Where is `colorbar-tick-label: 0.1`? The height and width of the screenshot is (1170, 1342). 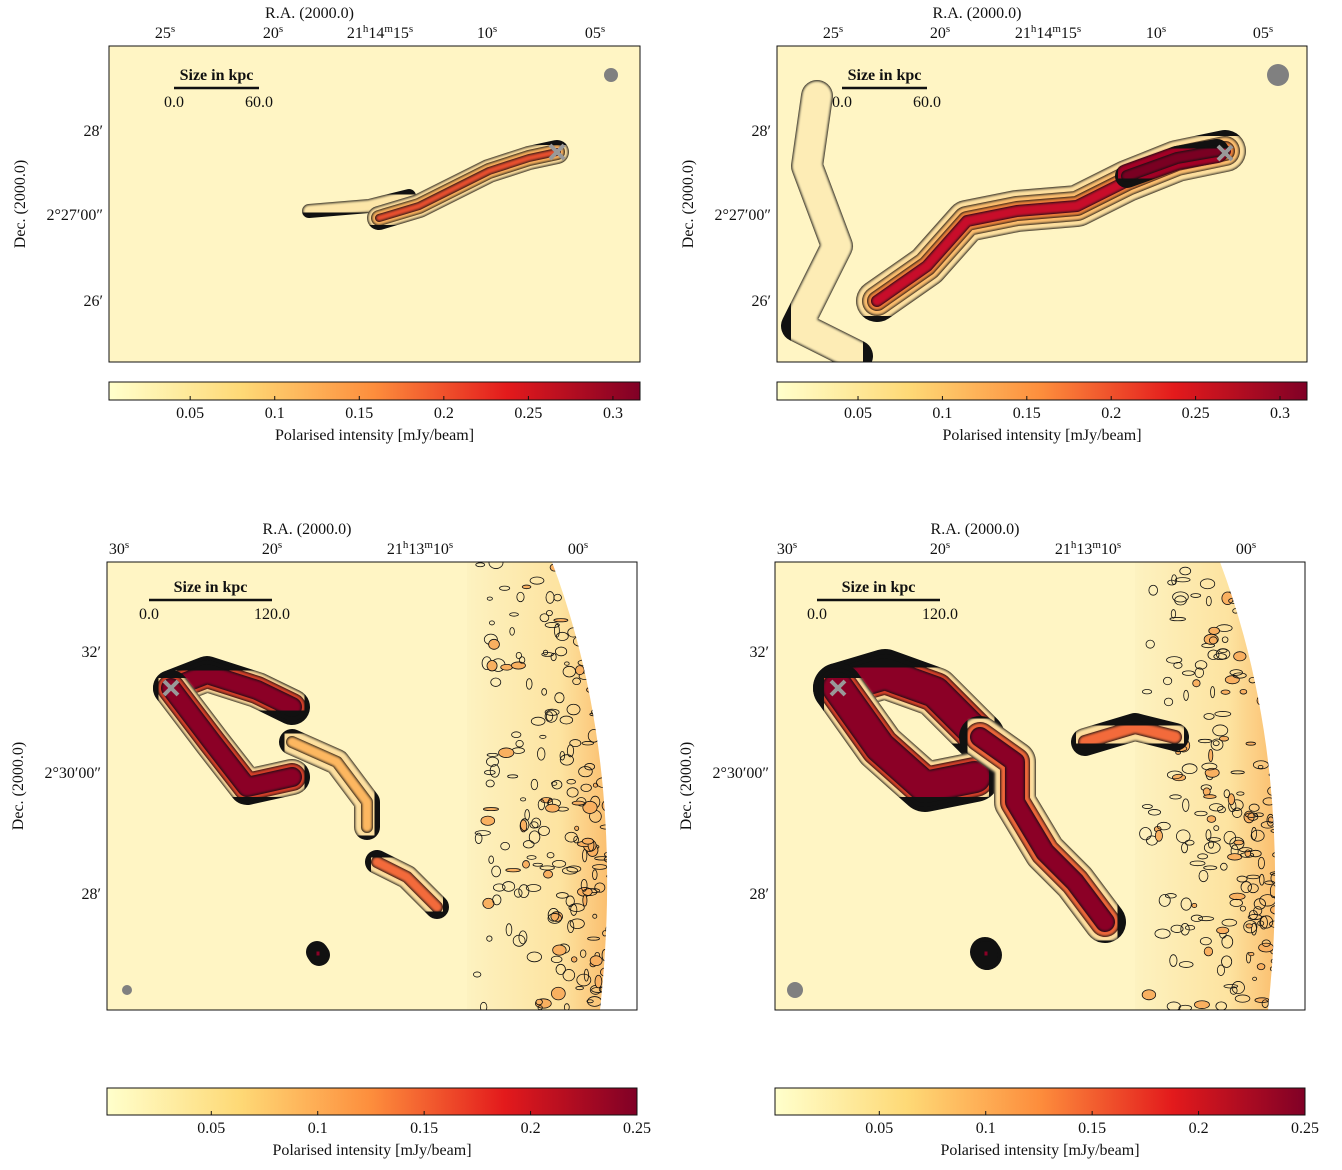
colorbar-tick-label: 0.1 is located at coordinates (942, 413).